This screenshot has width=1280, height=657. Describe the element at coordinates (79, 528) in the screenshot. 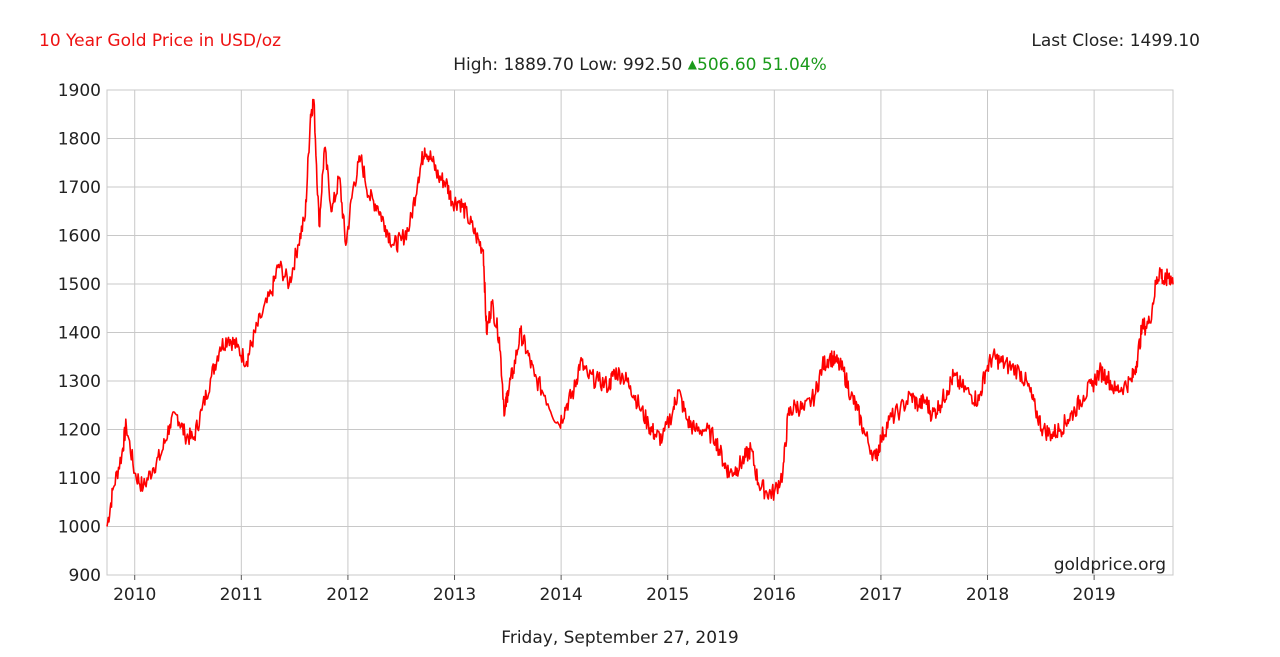

I see `y-tick-label: 1000` at that location.